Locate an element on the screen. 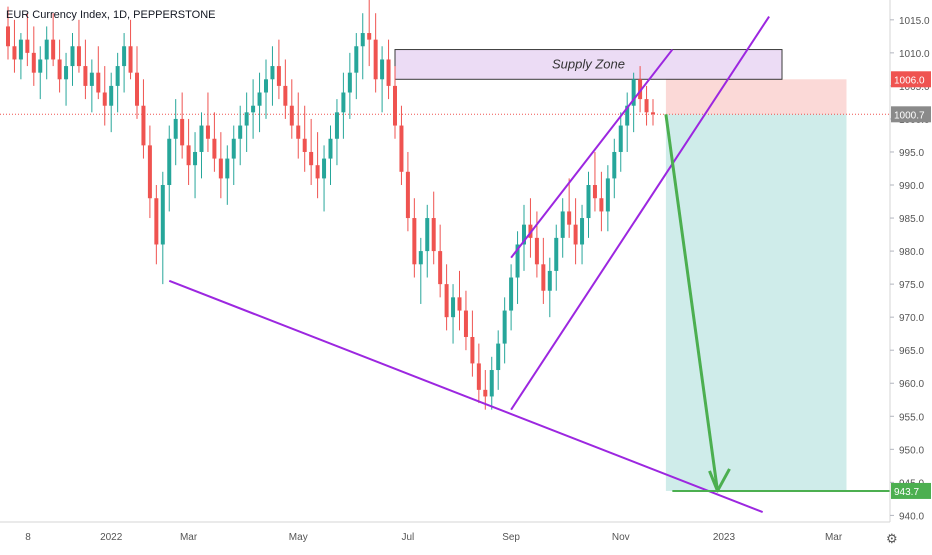  projection-arrow is located at coordinates (691, 303).